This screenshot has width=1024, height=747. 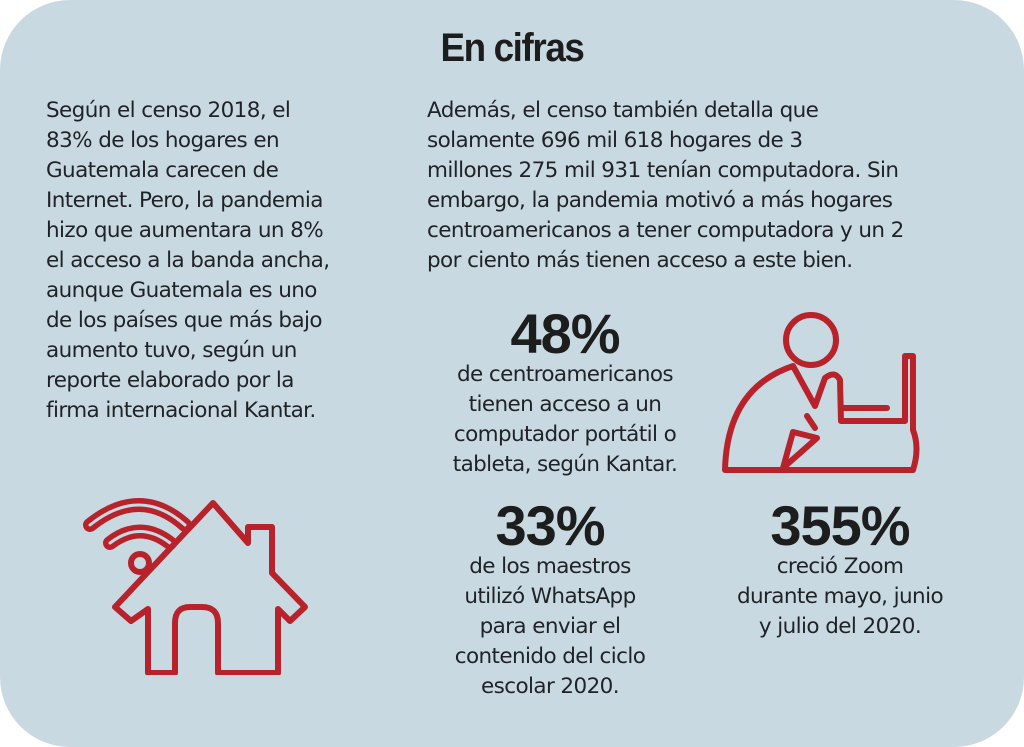 I want to click on stat-line: utilizó WhatsApp, so click(x=550, y=596).